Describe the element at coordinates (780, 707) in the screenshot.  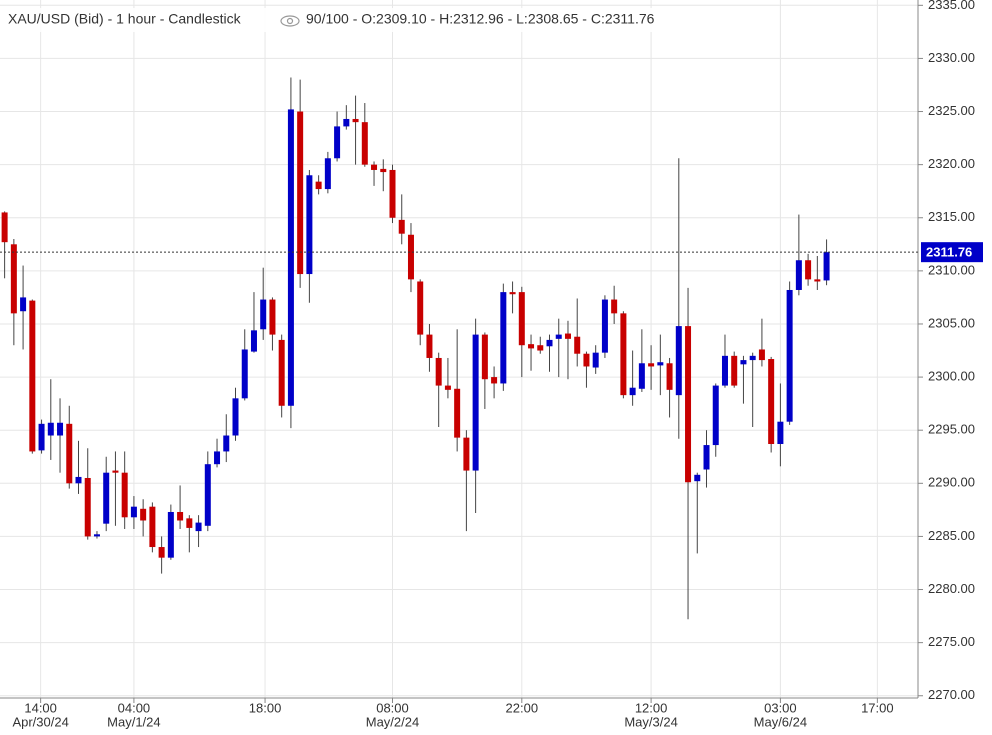
I see `x-tick-label: 03:00` at that location.